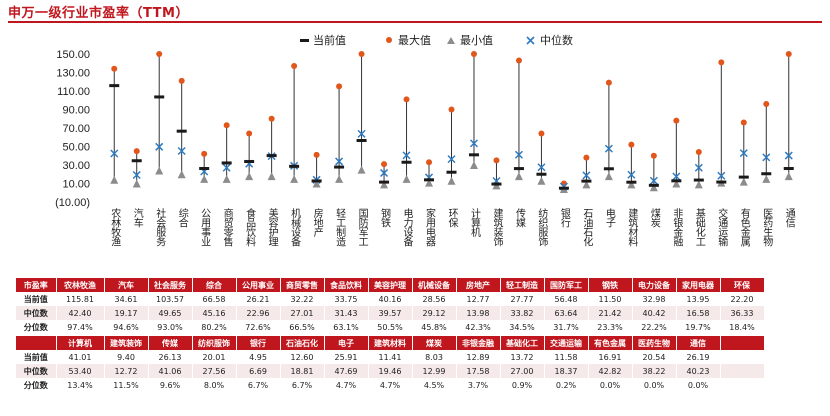 Image resolution: width=830 pixels, height=416 pixels. What do you see at coordinates (214, 285) in the screenshot?
I see `table-header-cell: 综合` at bounding box center [214, 285].